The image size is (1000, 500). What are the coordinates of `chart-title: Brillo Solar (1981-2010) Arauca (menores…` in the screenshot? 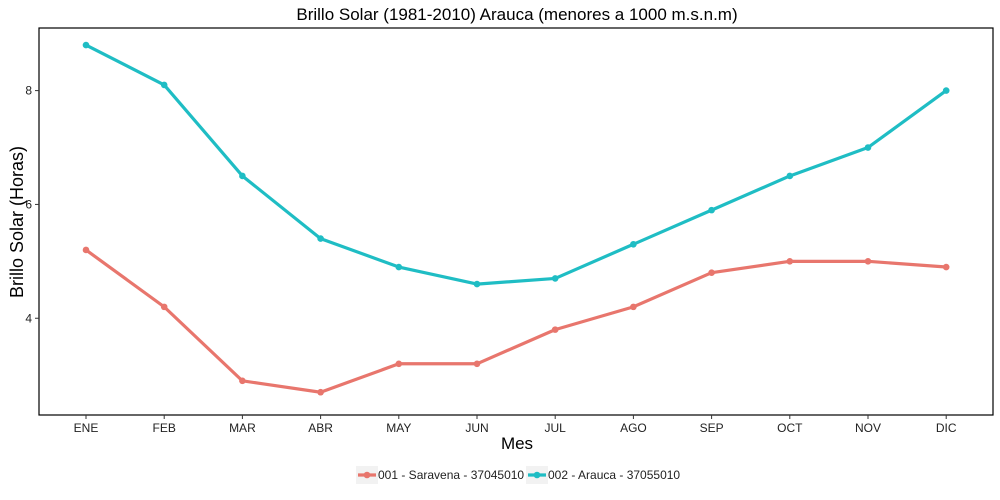 It's located at (516, 14).